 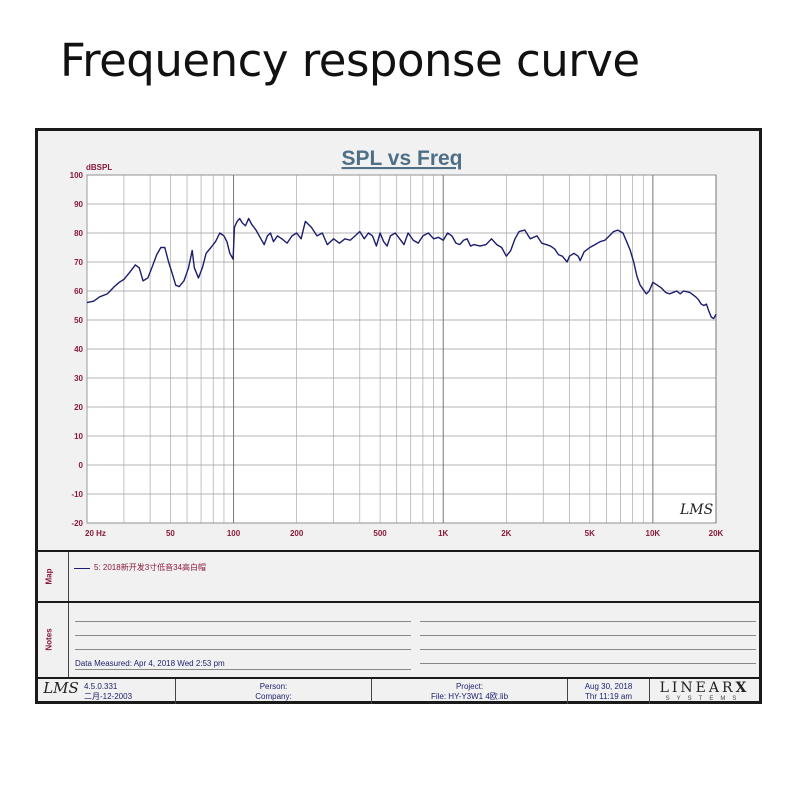 I want to click on project-label: Project:, so click(x=469, y=686).